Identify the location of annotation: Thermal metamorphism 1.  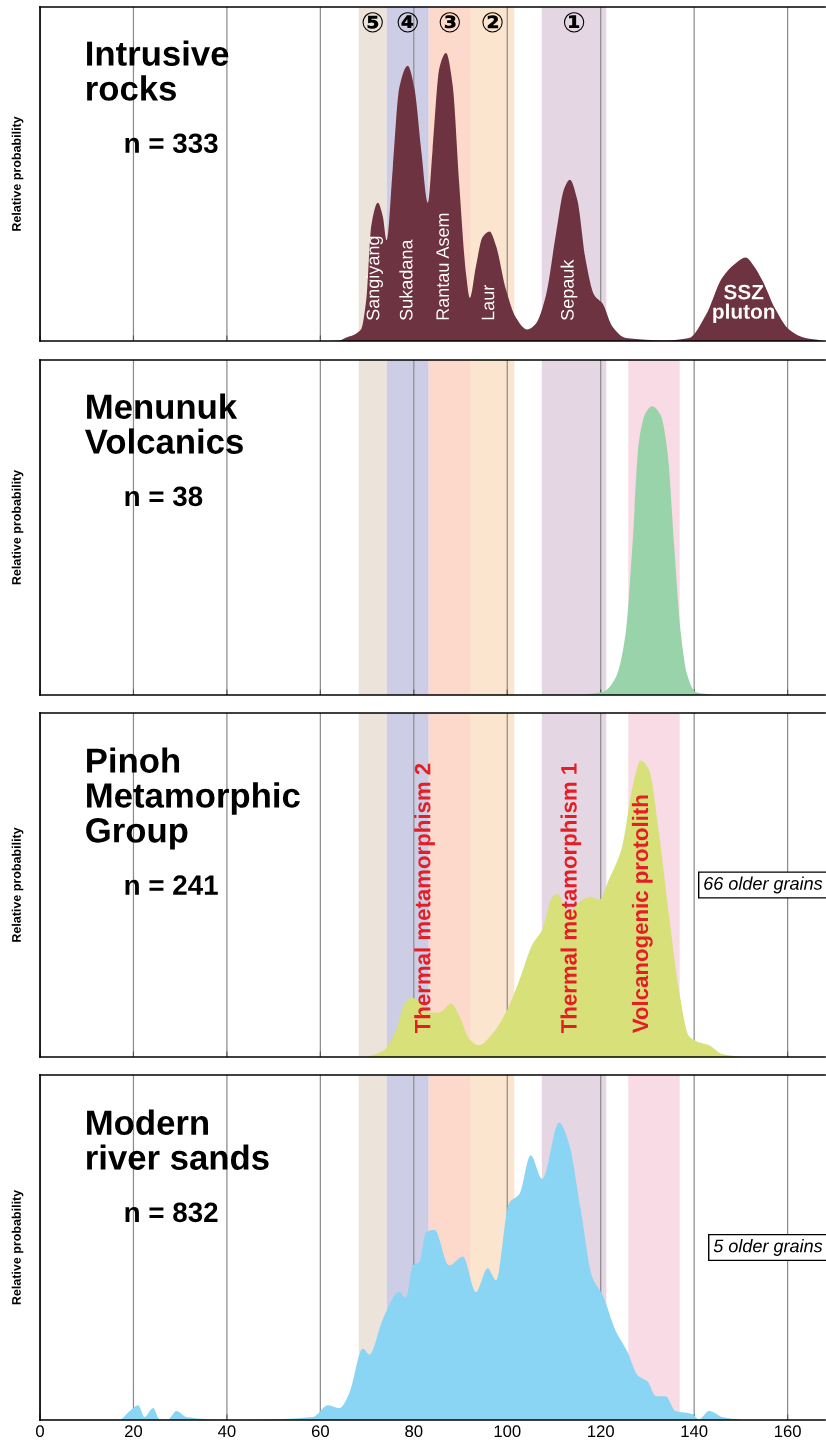
(571, 898).